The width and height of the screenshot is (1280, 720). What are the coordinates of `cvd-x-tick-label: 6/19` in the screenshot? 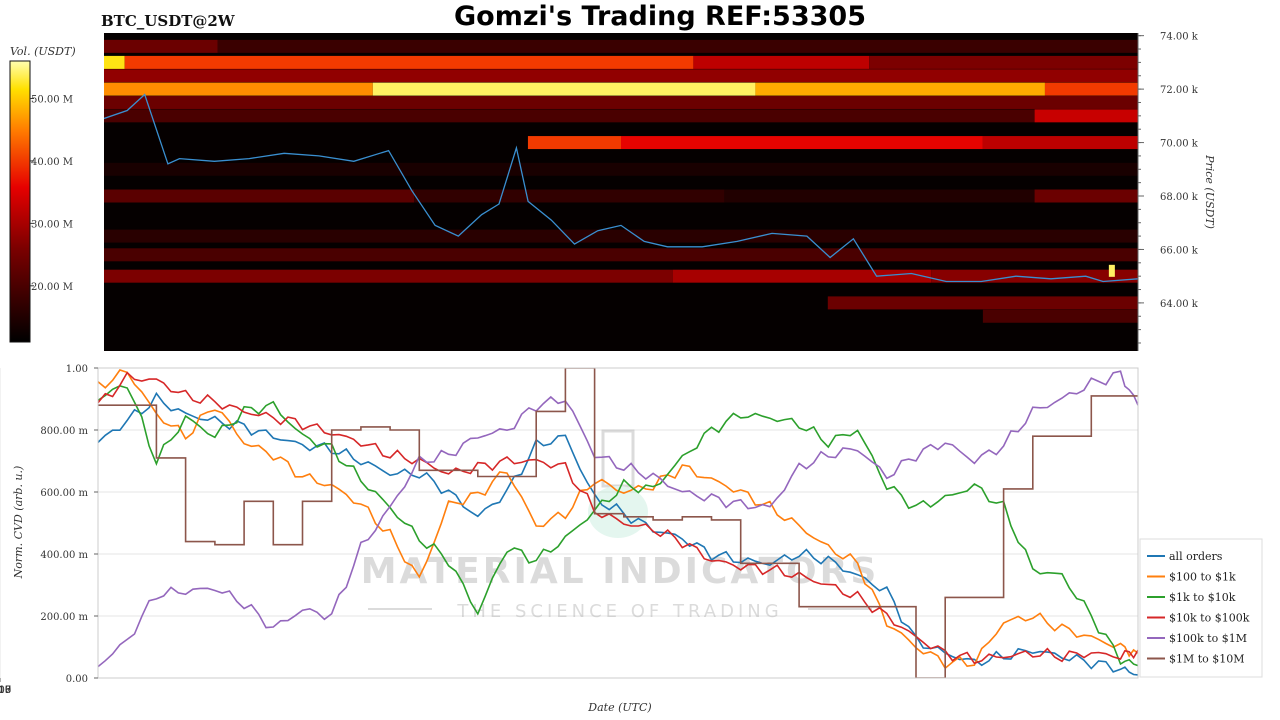 It's located at (5, 690).